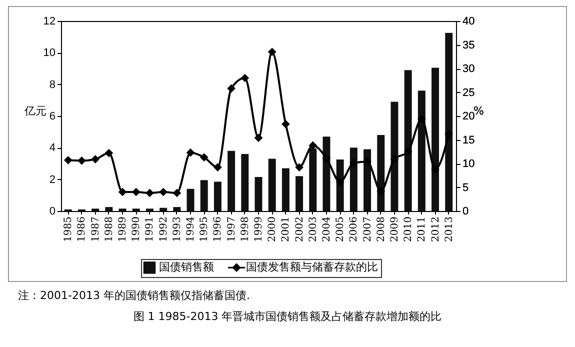 Image resolution: width=575 pixels, height=347 pixels. I want to click on x-tick-label: 1995, so click(204, 229).